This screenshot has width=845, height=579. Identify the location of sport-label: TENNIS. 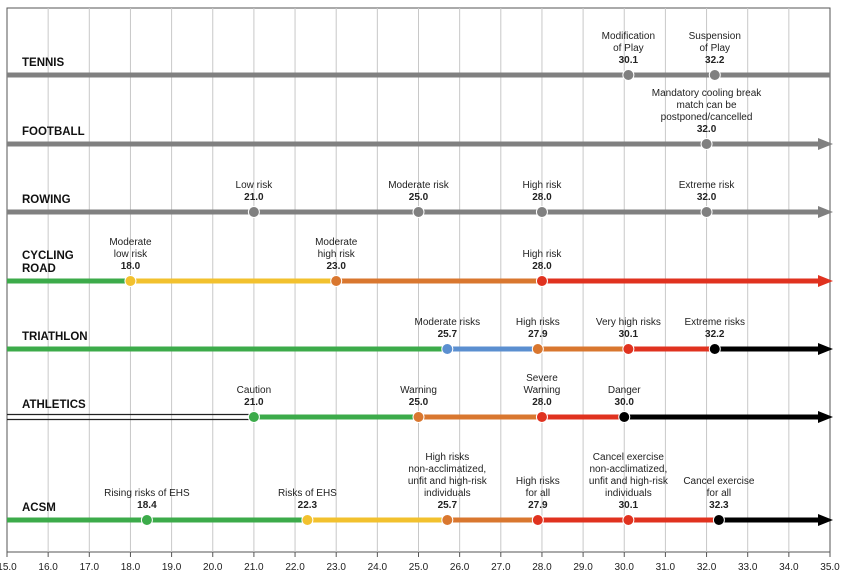
(43, 63).